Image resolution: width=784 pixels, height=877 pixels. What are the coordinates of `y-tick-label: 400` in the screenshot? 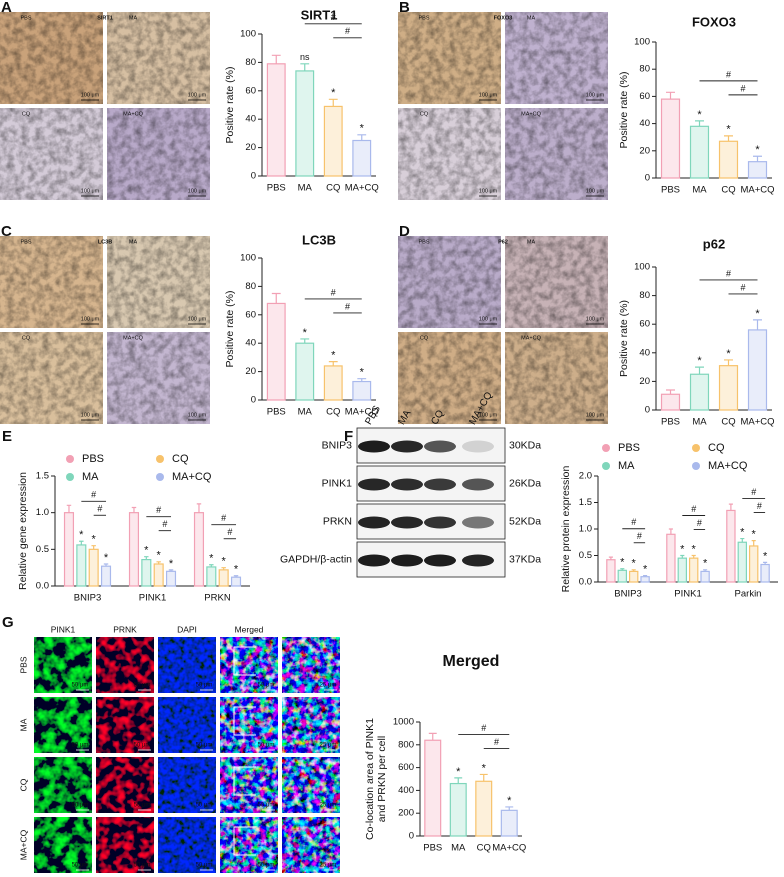 It's located at (406, 790).